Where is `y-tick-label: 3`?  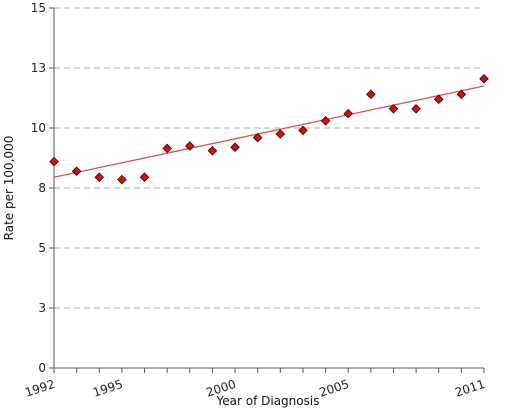 y-tick-label: 3 is located at coordinates (42, 308).